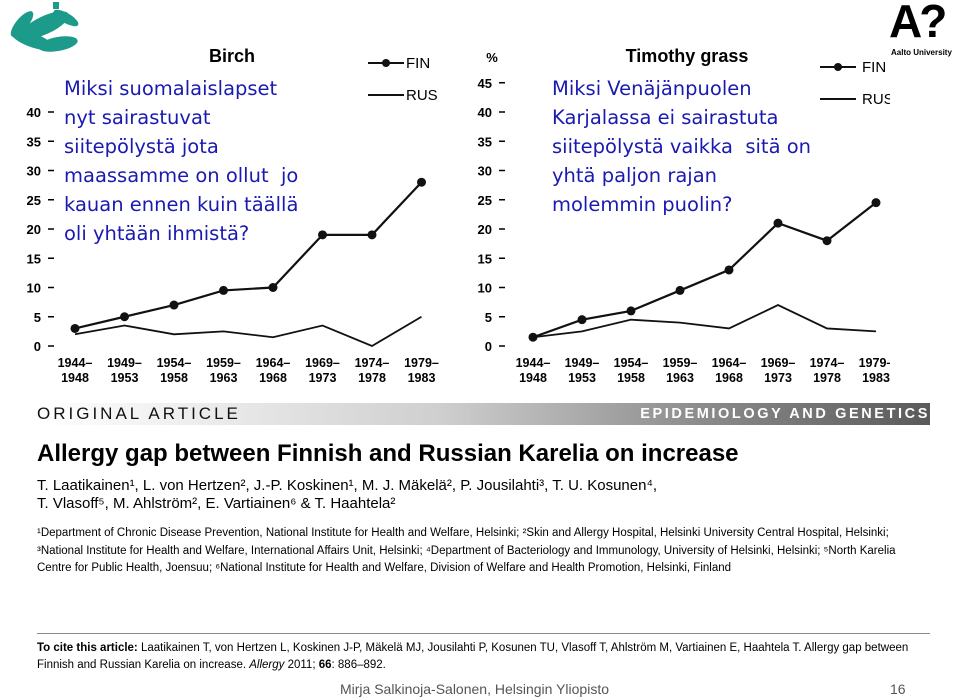 The image size is (959, 700). What do you see at coordinates (921, 52) in the screenshot?
I see `aalto-logo-caption: Aalto University` at bounding box center [921, 52].